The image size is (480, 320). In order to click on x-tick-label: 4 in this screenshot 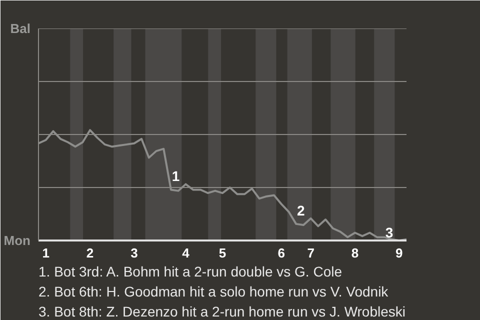, I will do `click(186, 253)`.